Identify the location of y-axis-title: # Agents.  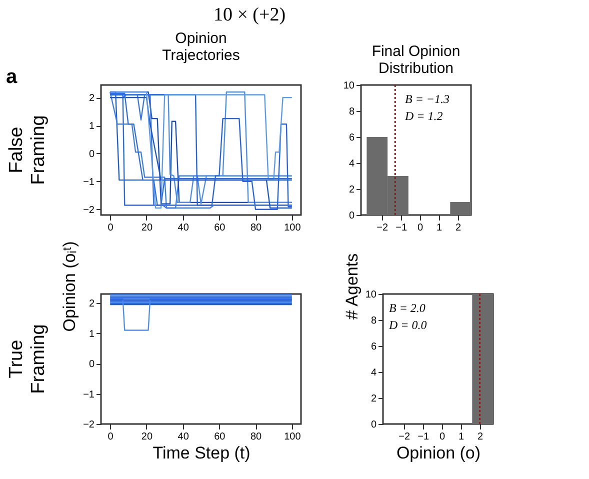
(352, 286).